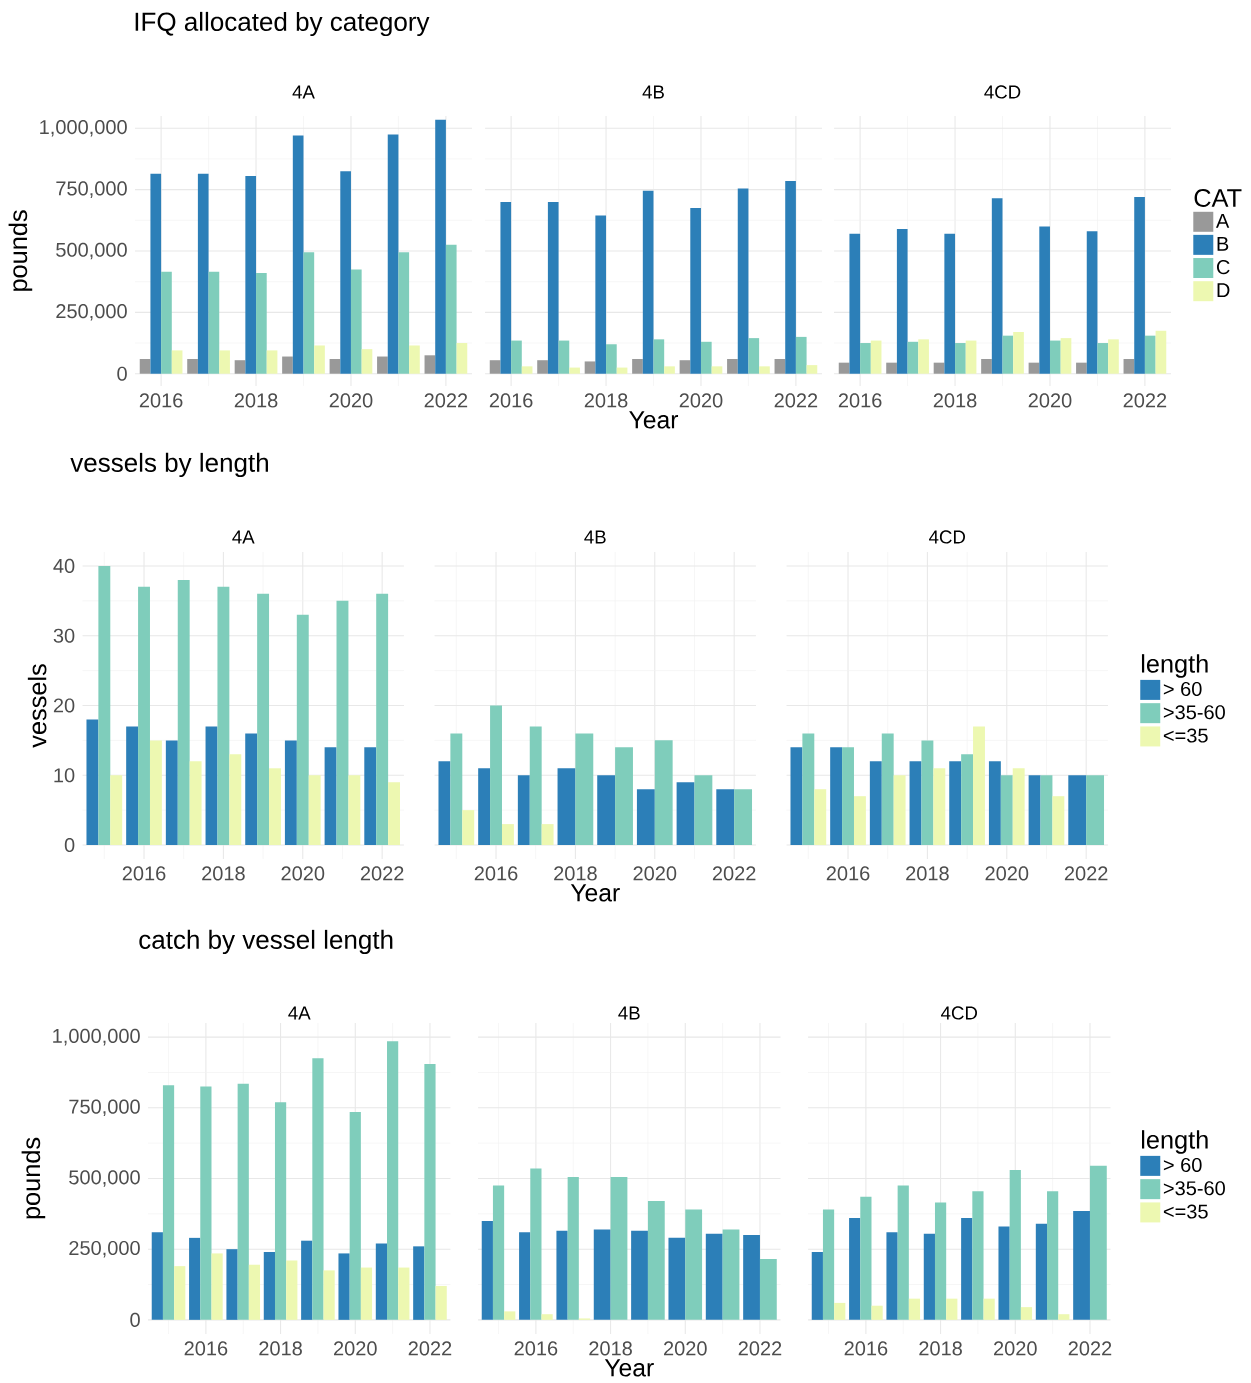 This screenshot has height=1383, width=1251. What do you see at coordinates (1223, 243) in the screenshot?
I see `legend-label: B` at bounding box center [1223, 243].